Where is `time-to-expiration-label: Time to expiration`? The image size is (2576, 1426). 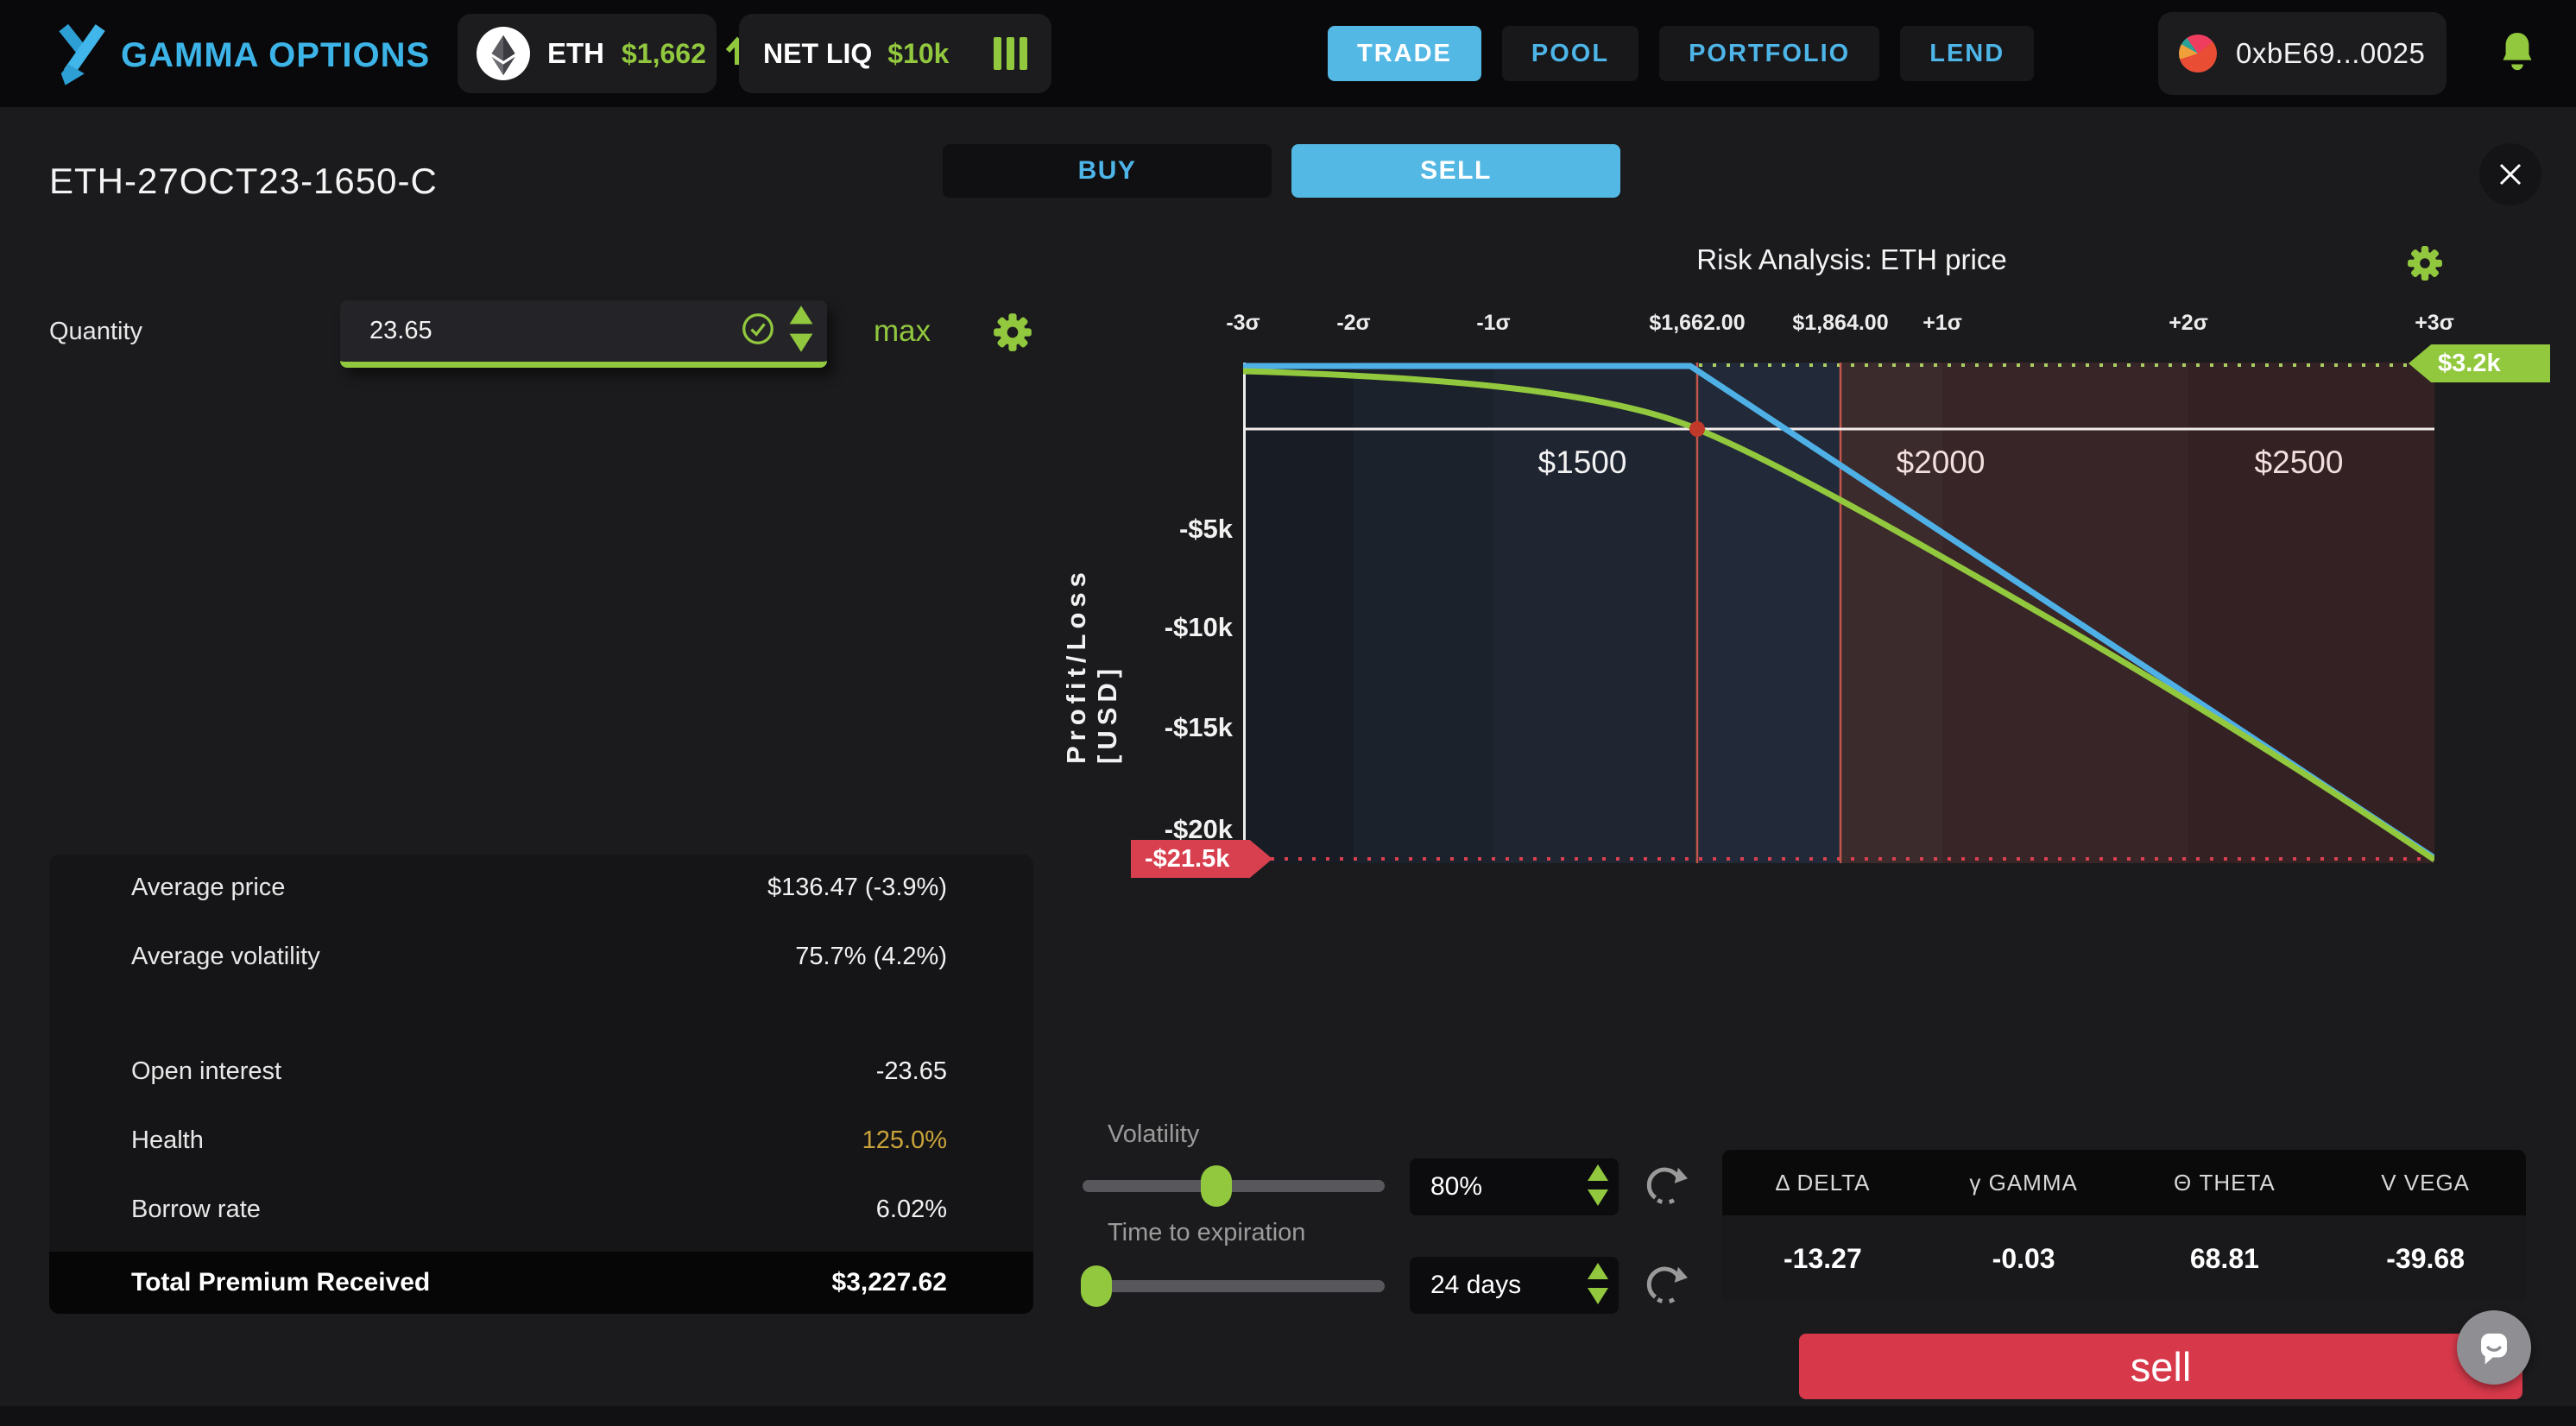 time-to-expiration-label: Time to expiration is located at coordinates (1207, 1232).